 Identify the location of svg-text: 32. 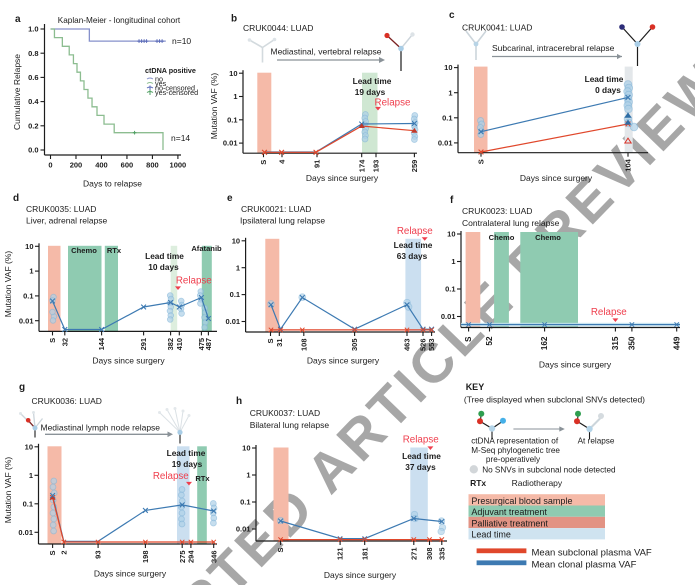
(64, 342).